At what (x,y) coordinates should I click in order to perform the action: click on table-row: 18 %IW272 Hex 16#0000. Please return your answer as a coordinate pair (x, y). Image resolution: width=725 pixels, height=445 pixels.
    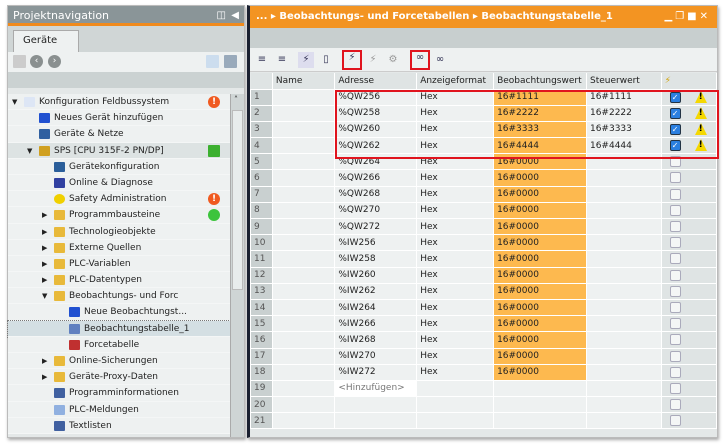
    Looking at the image, I should click on (484, 372).